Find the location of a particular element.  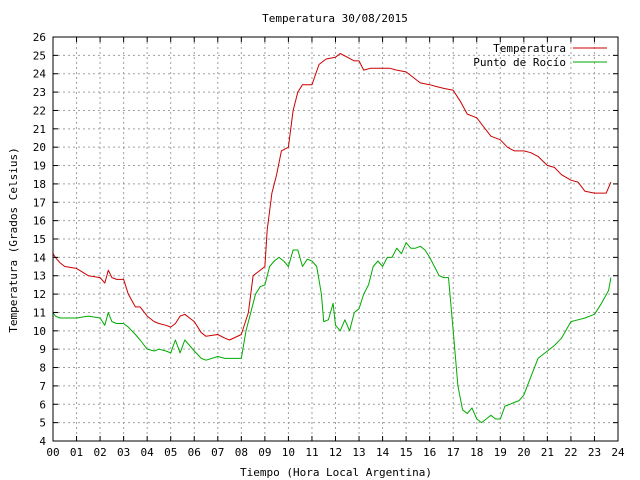

x-tick-label: 13 is located at coordinates (358, 452).